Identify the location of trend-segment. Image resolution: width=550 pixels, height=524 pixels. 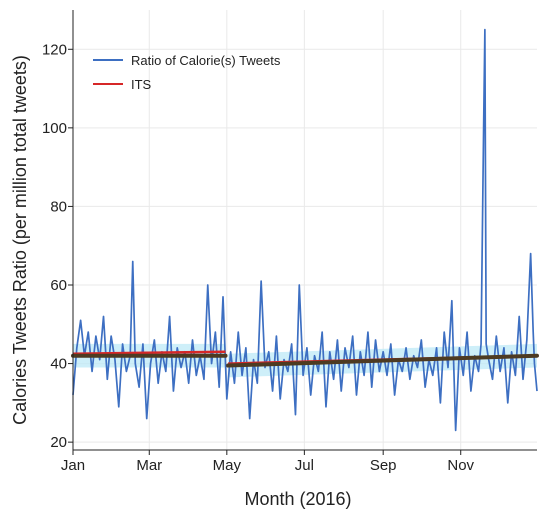
(382, 360).